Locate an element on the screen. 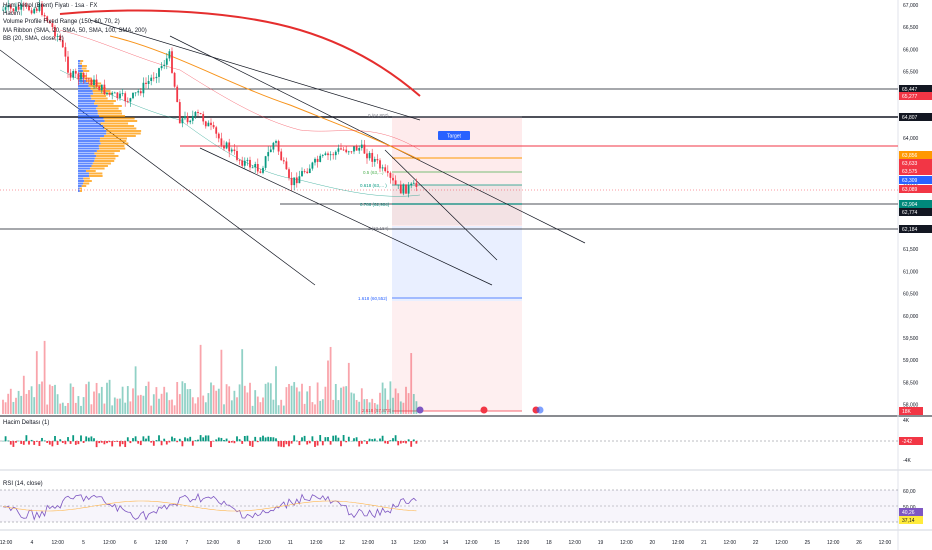 The image size is (932, 550). fib-label: 0.618 (63,... ) is located at coordinates (373, 185).